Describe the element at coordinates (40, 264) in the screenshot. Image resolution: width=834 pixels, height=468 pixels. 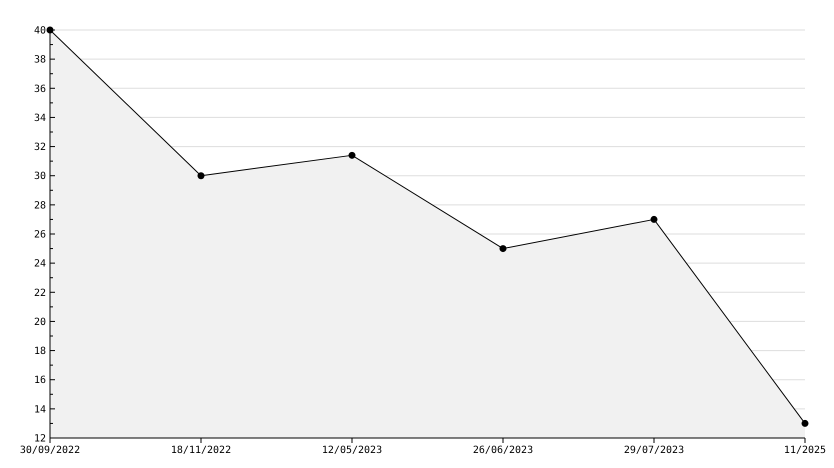
I see `y-tick-label: 24` at that location.